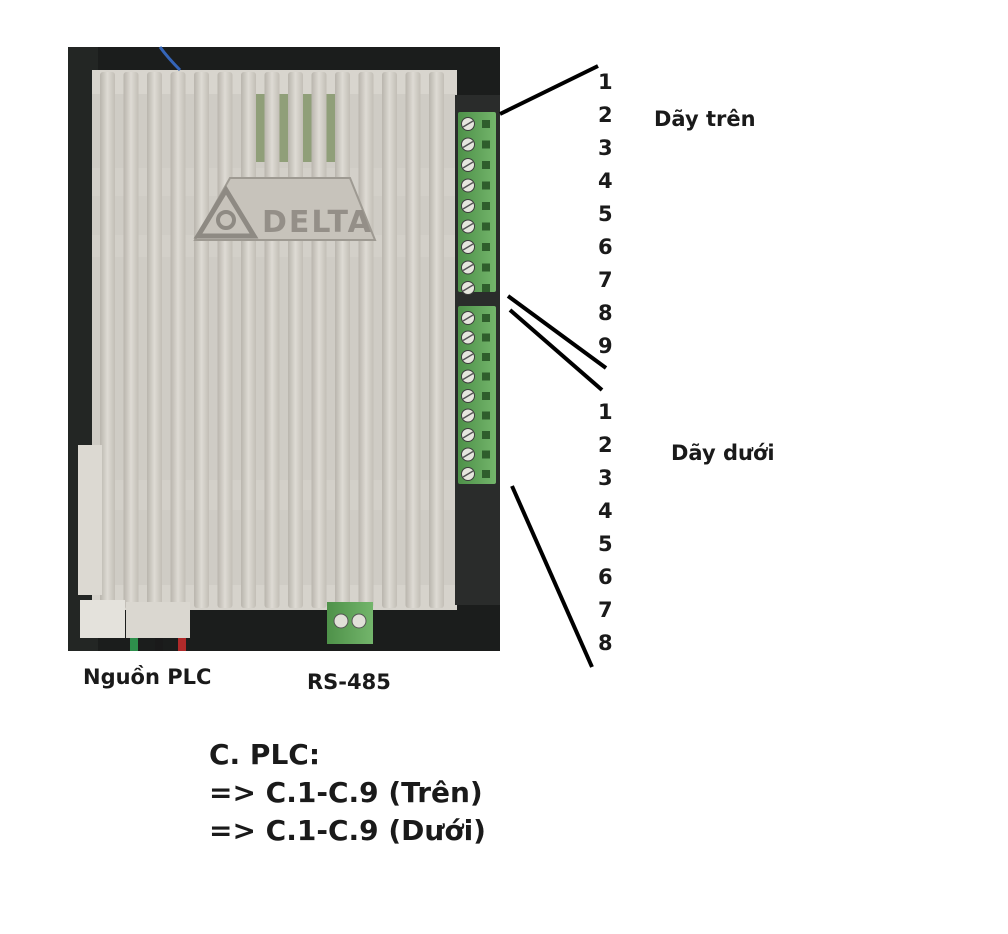 The image size is (1008, 934). What do you see at coordinates (349, 682) in the screenshot?
I see `rs485-label: RS-485` at bounding box center [349, 682].